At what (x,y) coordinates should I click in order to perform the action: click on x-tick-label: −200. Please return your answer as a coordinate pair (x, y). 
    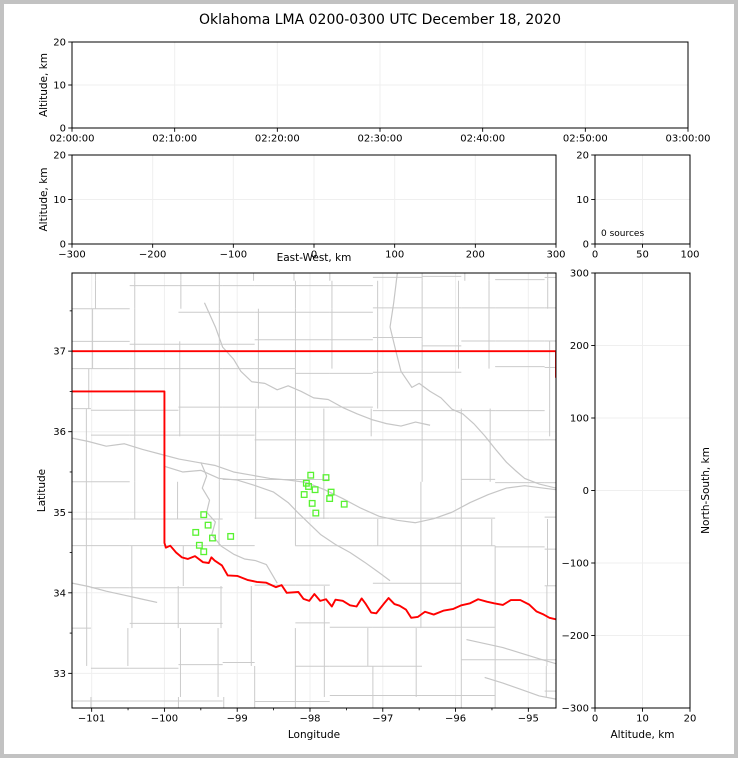
    Looking at the image, I should click on (152, 255).